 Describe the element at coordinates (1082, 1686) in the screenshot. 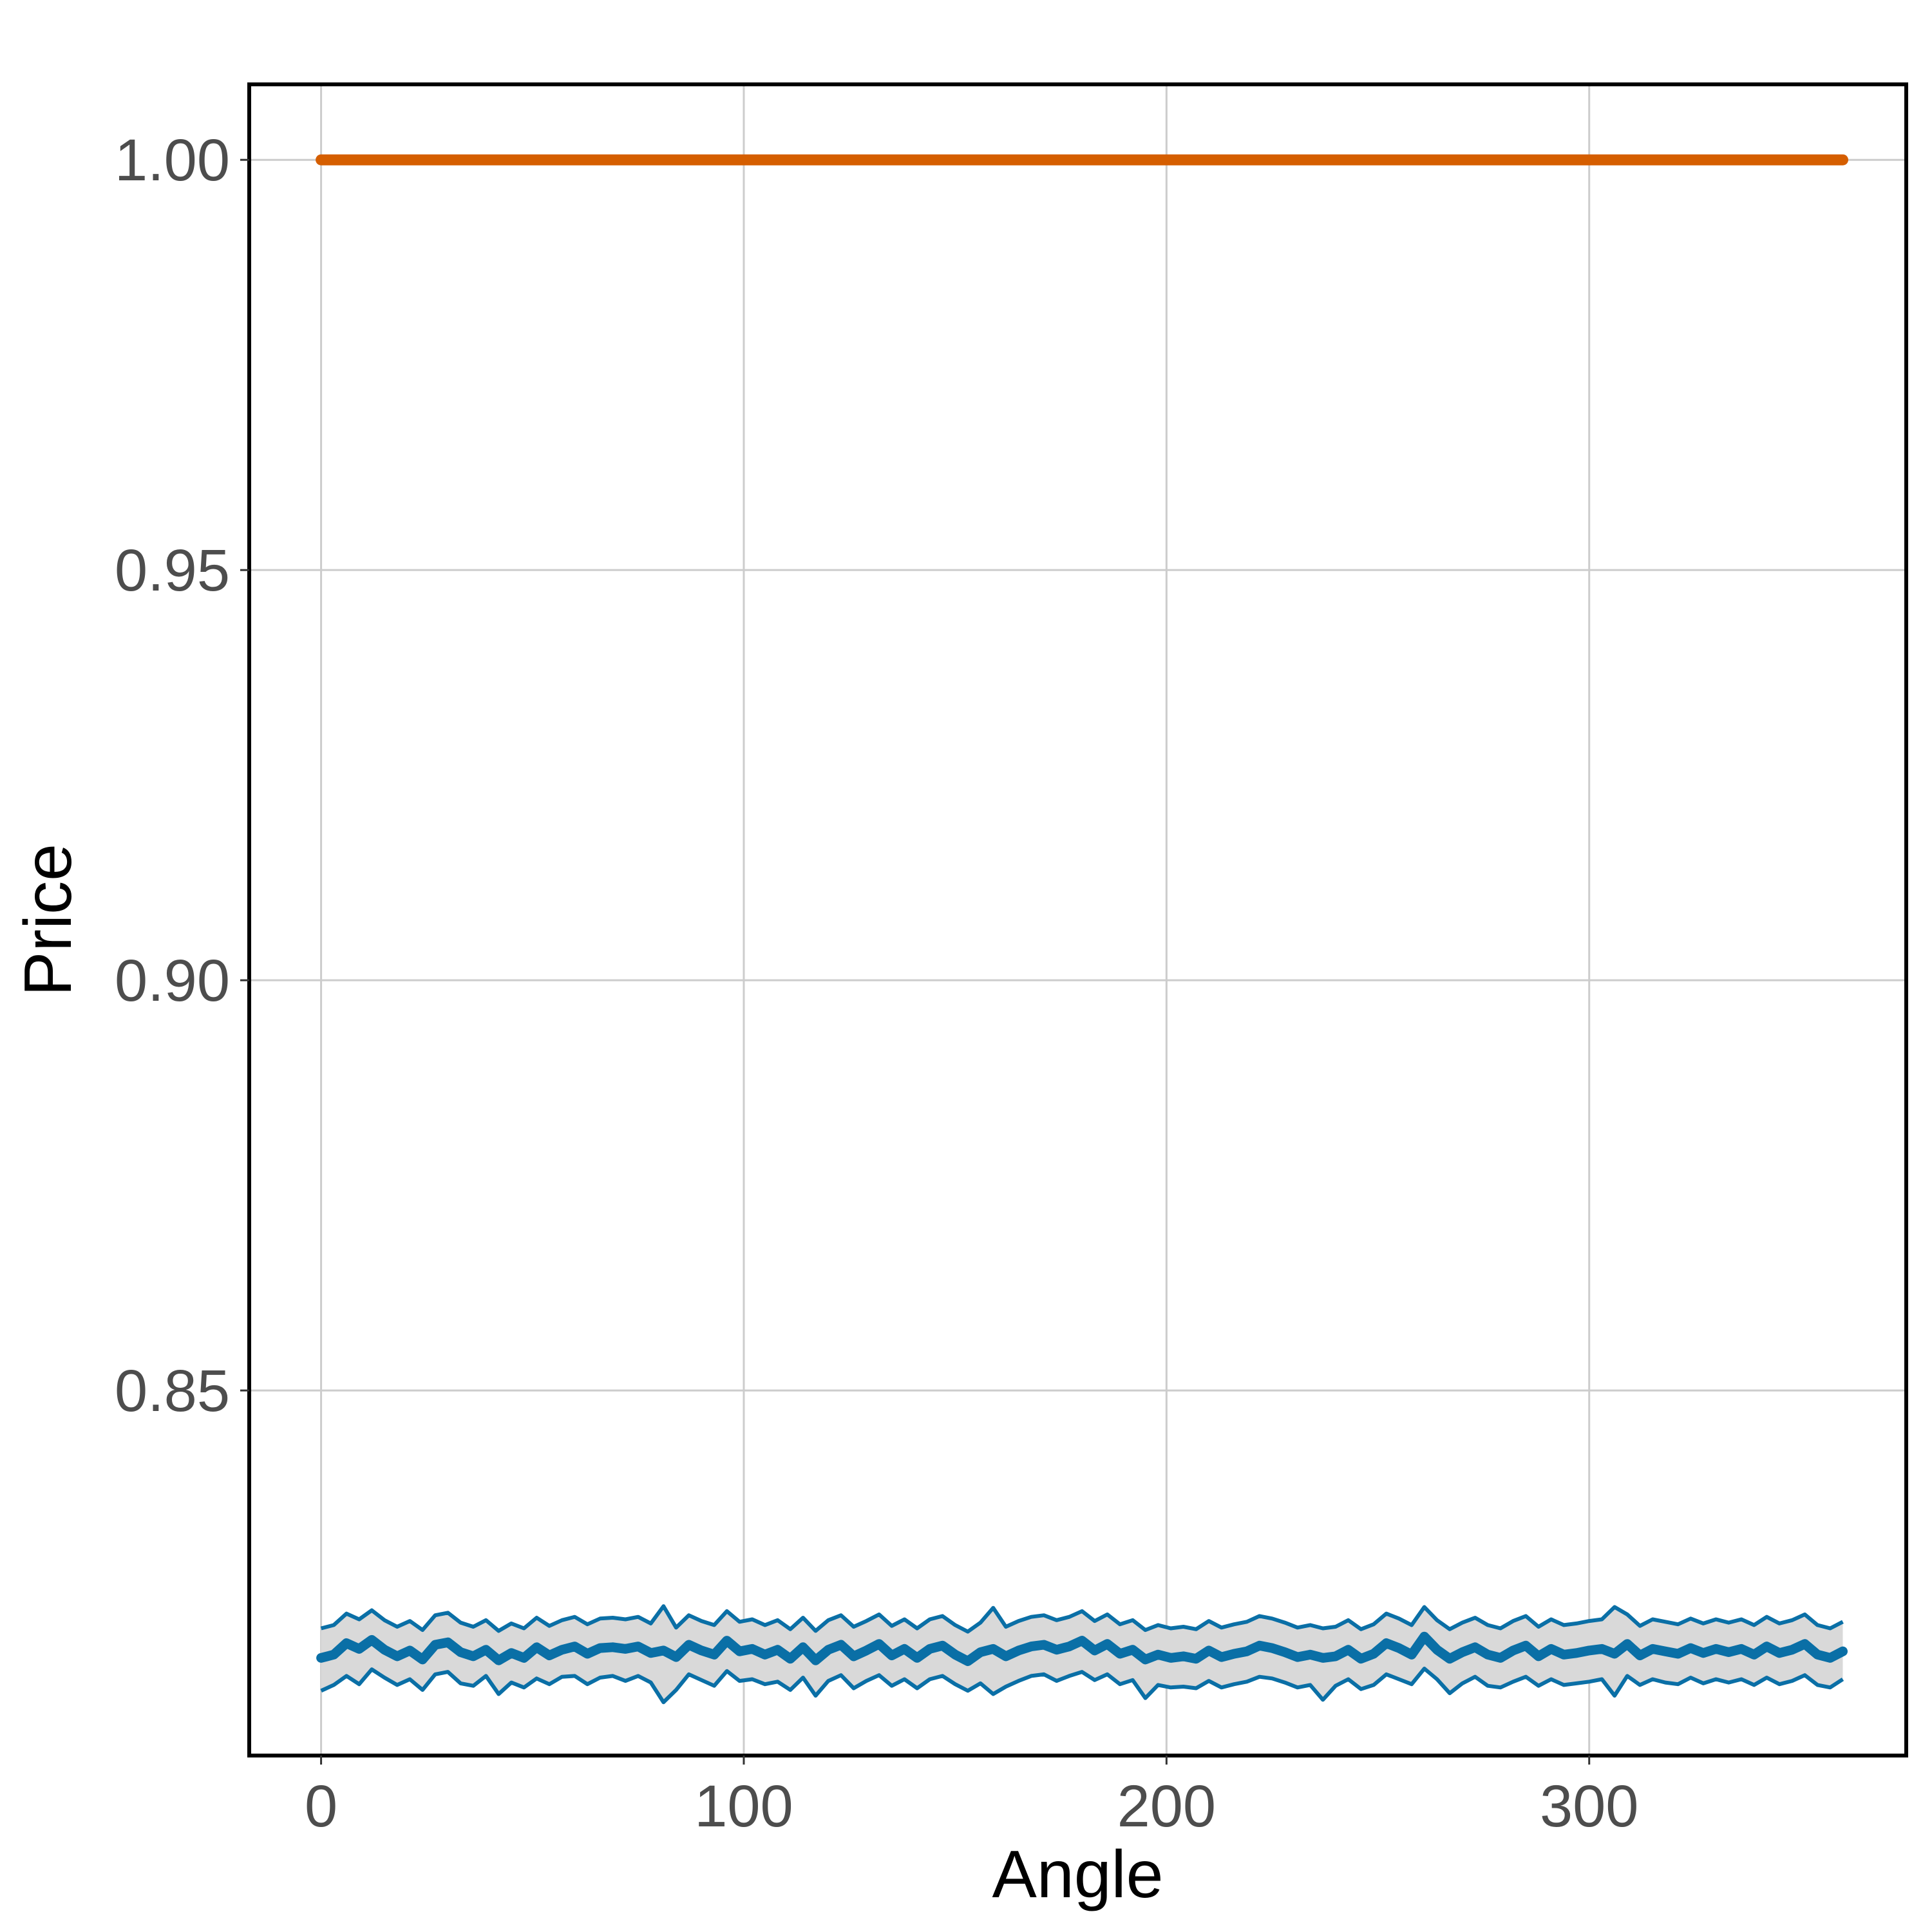

I see `lower-band-line` at that location.